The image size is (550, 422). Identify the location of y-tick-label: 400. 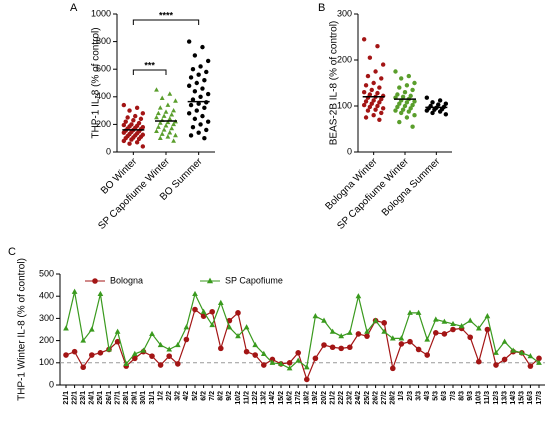
(46, 296).